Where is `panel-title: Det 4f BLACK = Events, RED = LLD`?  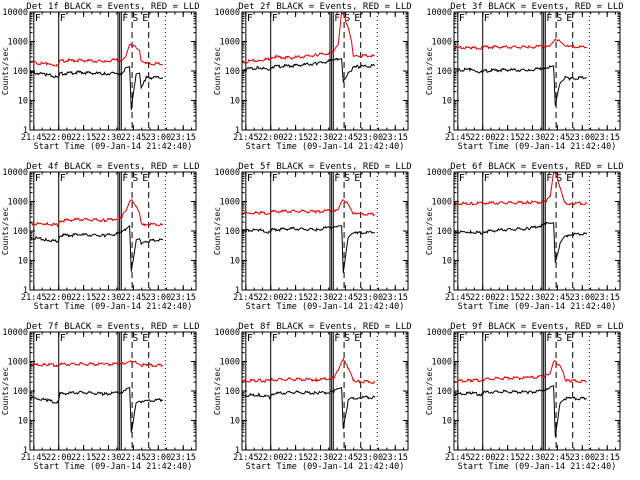 panel-title: Det 4f BLACK = Events, RED = LLD is located at coordinates (112, 167).